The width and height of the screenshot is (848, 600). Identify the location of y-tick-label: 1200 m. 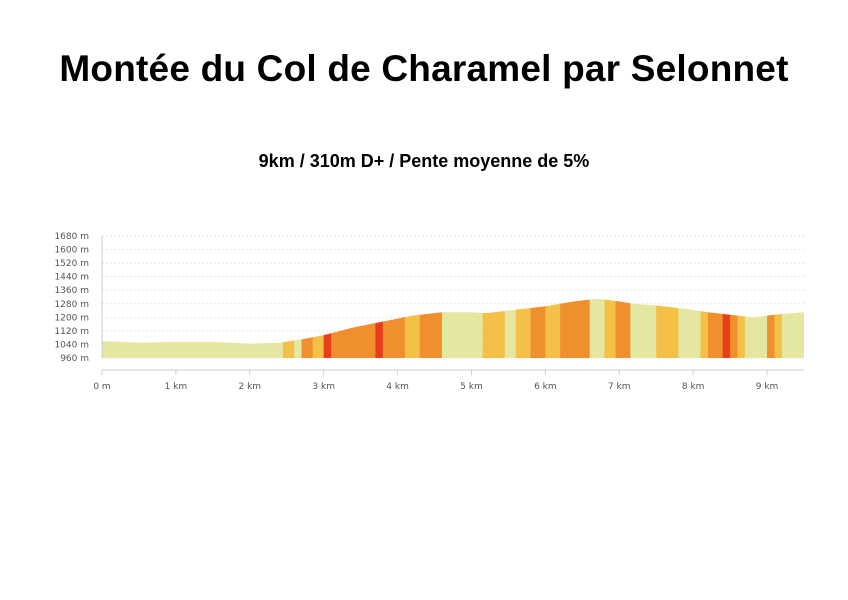
(71, 318).